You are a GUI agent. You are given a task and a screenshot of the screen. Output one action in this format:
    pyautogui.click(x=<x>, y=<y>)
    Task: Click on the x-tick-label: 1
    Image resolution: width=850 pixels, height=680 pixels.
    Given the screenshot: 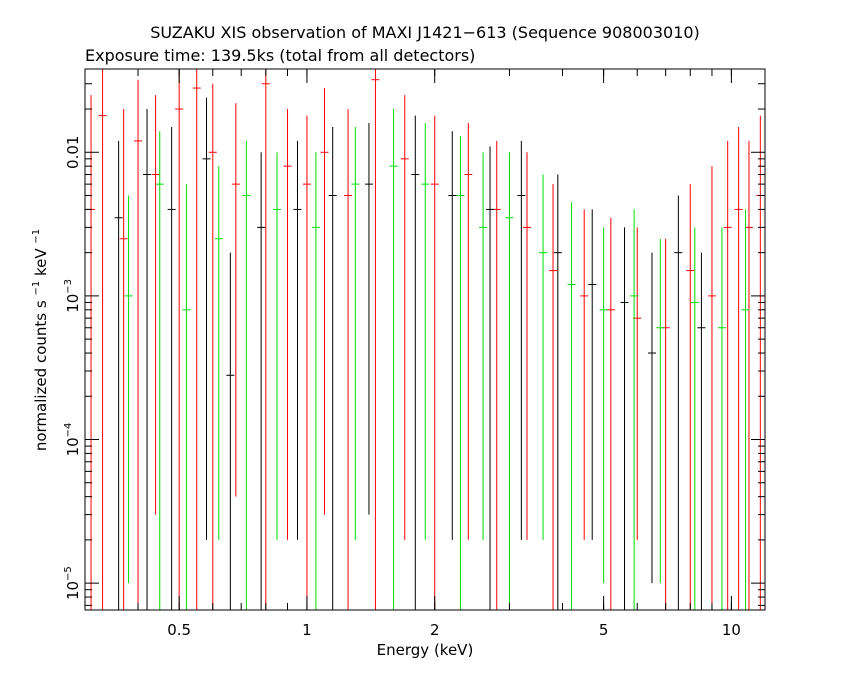 What is the action you would take?
    pyautogui.click(x=307, y=630)
    